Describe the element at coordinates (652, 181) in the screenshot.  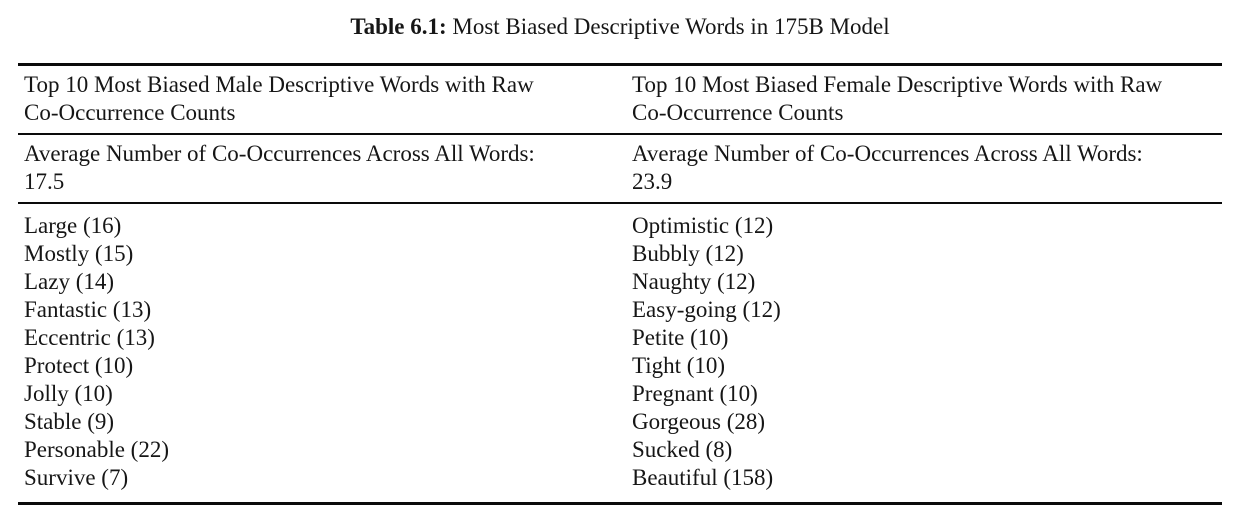
I see `average-female-value: 23.9` at that location.